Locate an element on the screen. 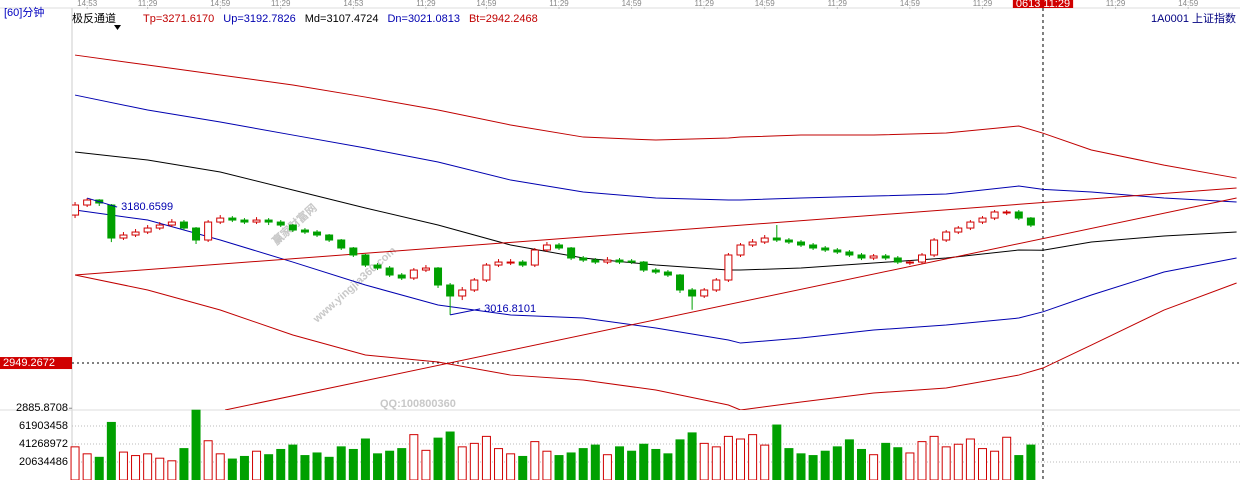 The image size is (1240, 480). y-tick-label: 2949.2672 is located at coordinates (29, 363).